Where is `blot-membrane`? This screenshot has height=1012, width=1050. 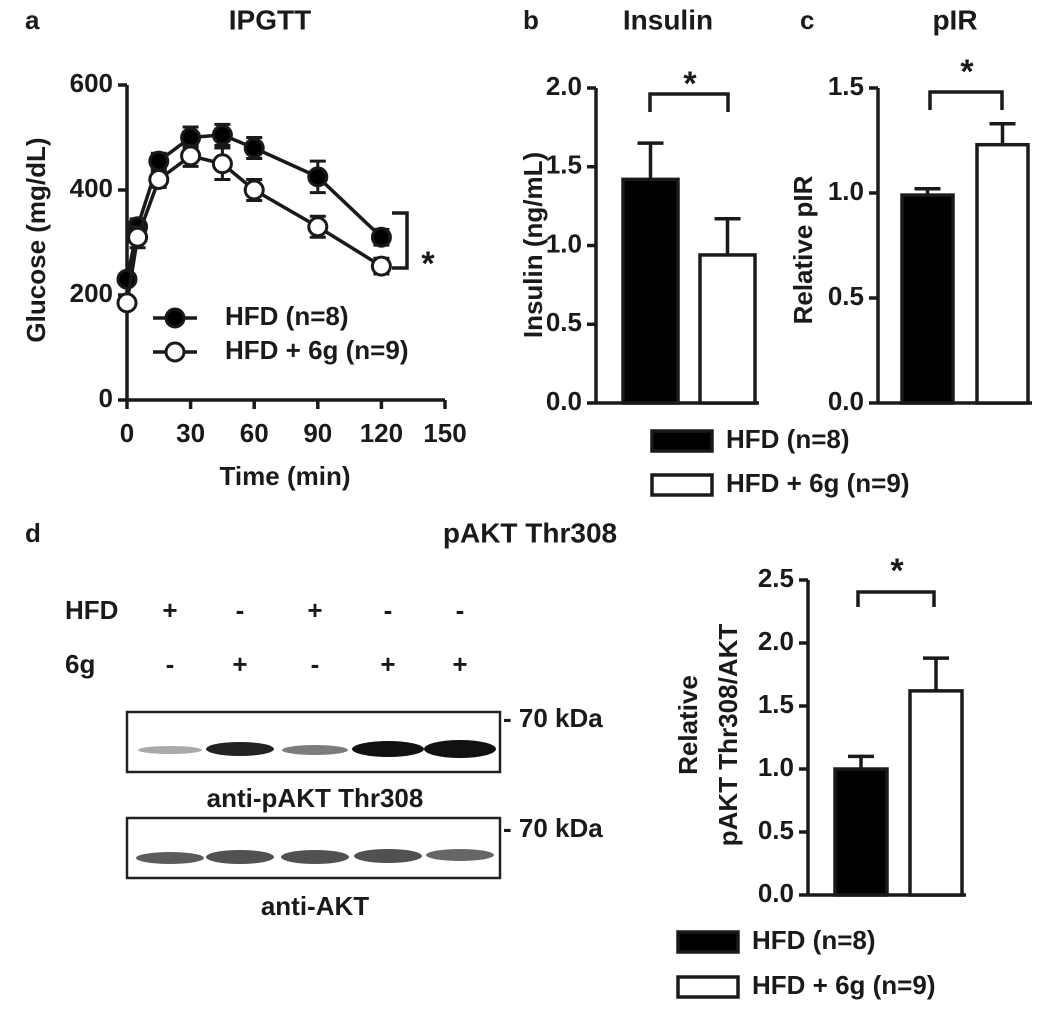 blot-membrane is located at coordinates (313, 848).